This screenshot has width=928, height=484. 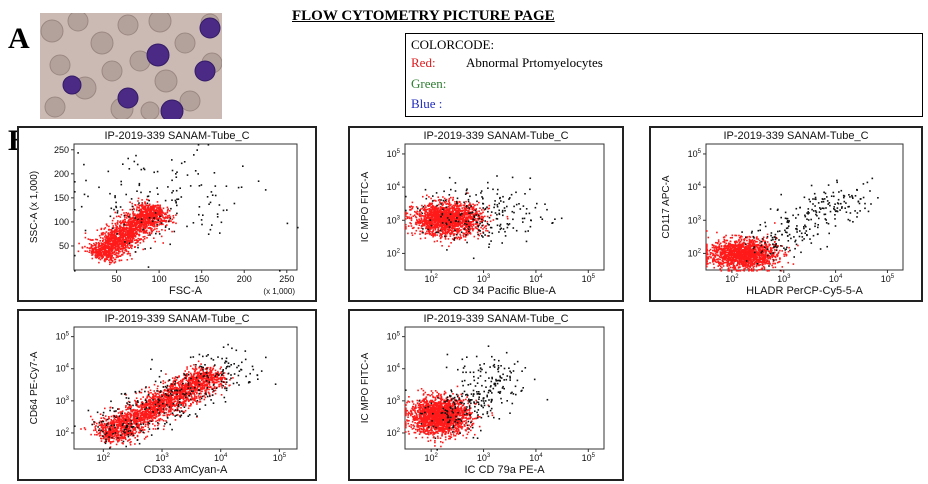 What do you see at coordinates (34, 207) in the screenshot?
I see `y-axis-label: SSC-A (x 1,000)` at bounding box center [34, 207].